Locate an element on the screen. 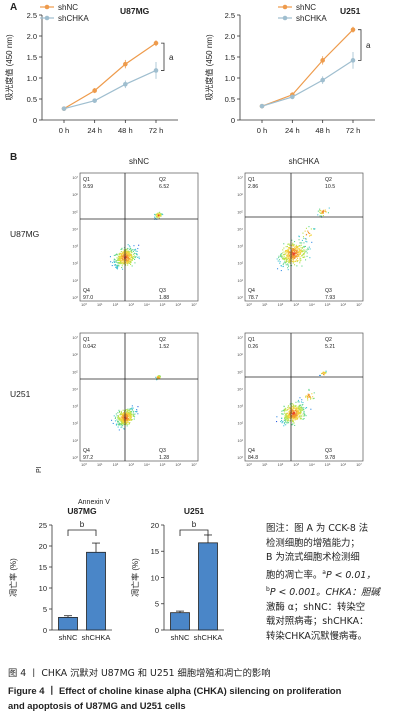 Image resolution: width=402 pixels, height=723 pixels. quadrant-q3-label: Q3 is located at coordinates (162, 451).